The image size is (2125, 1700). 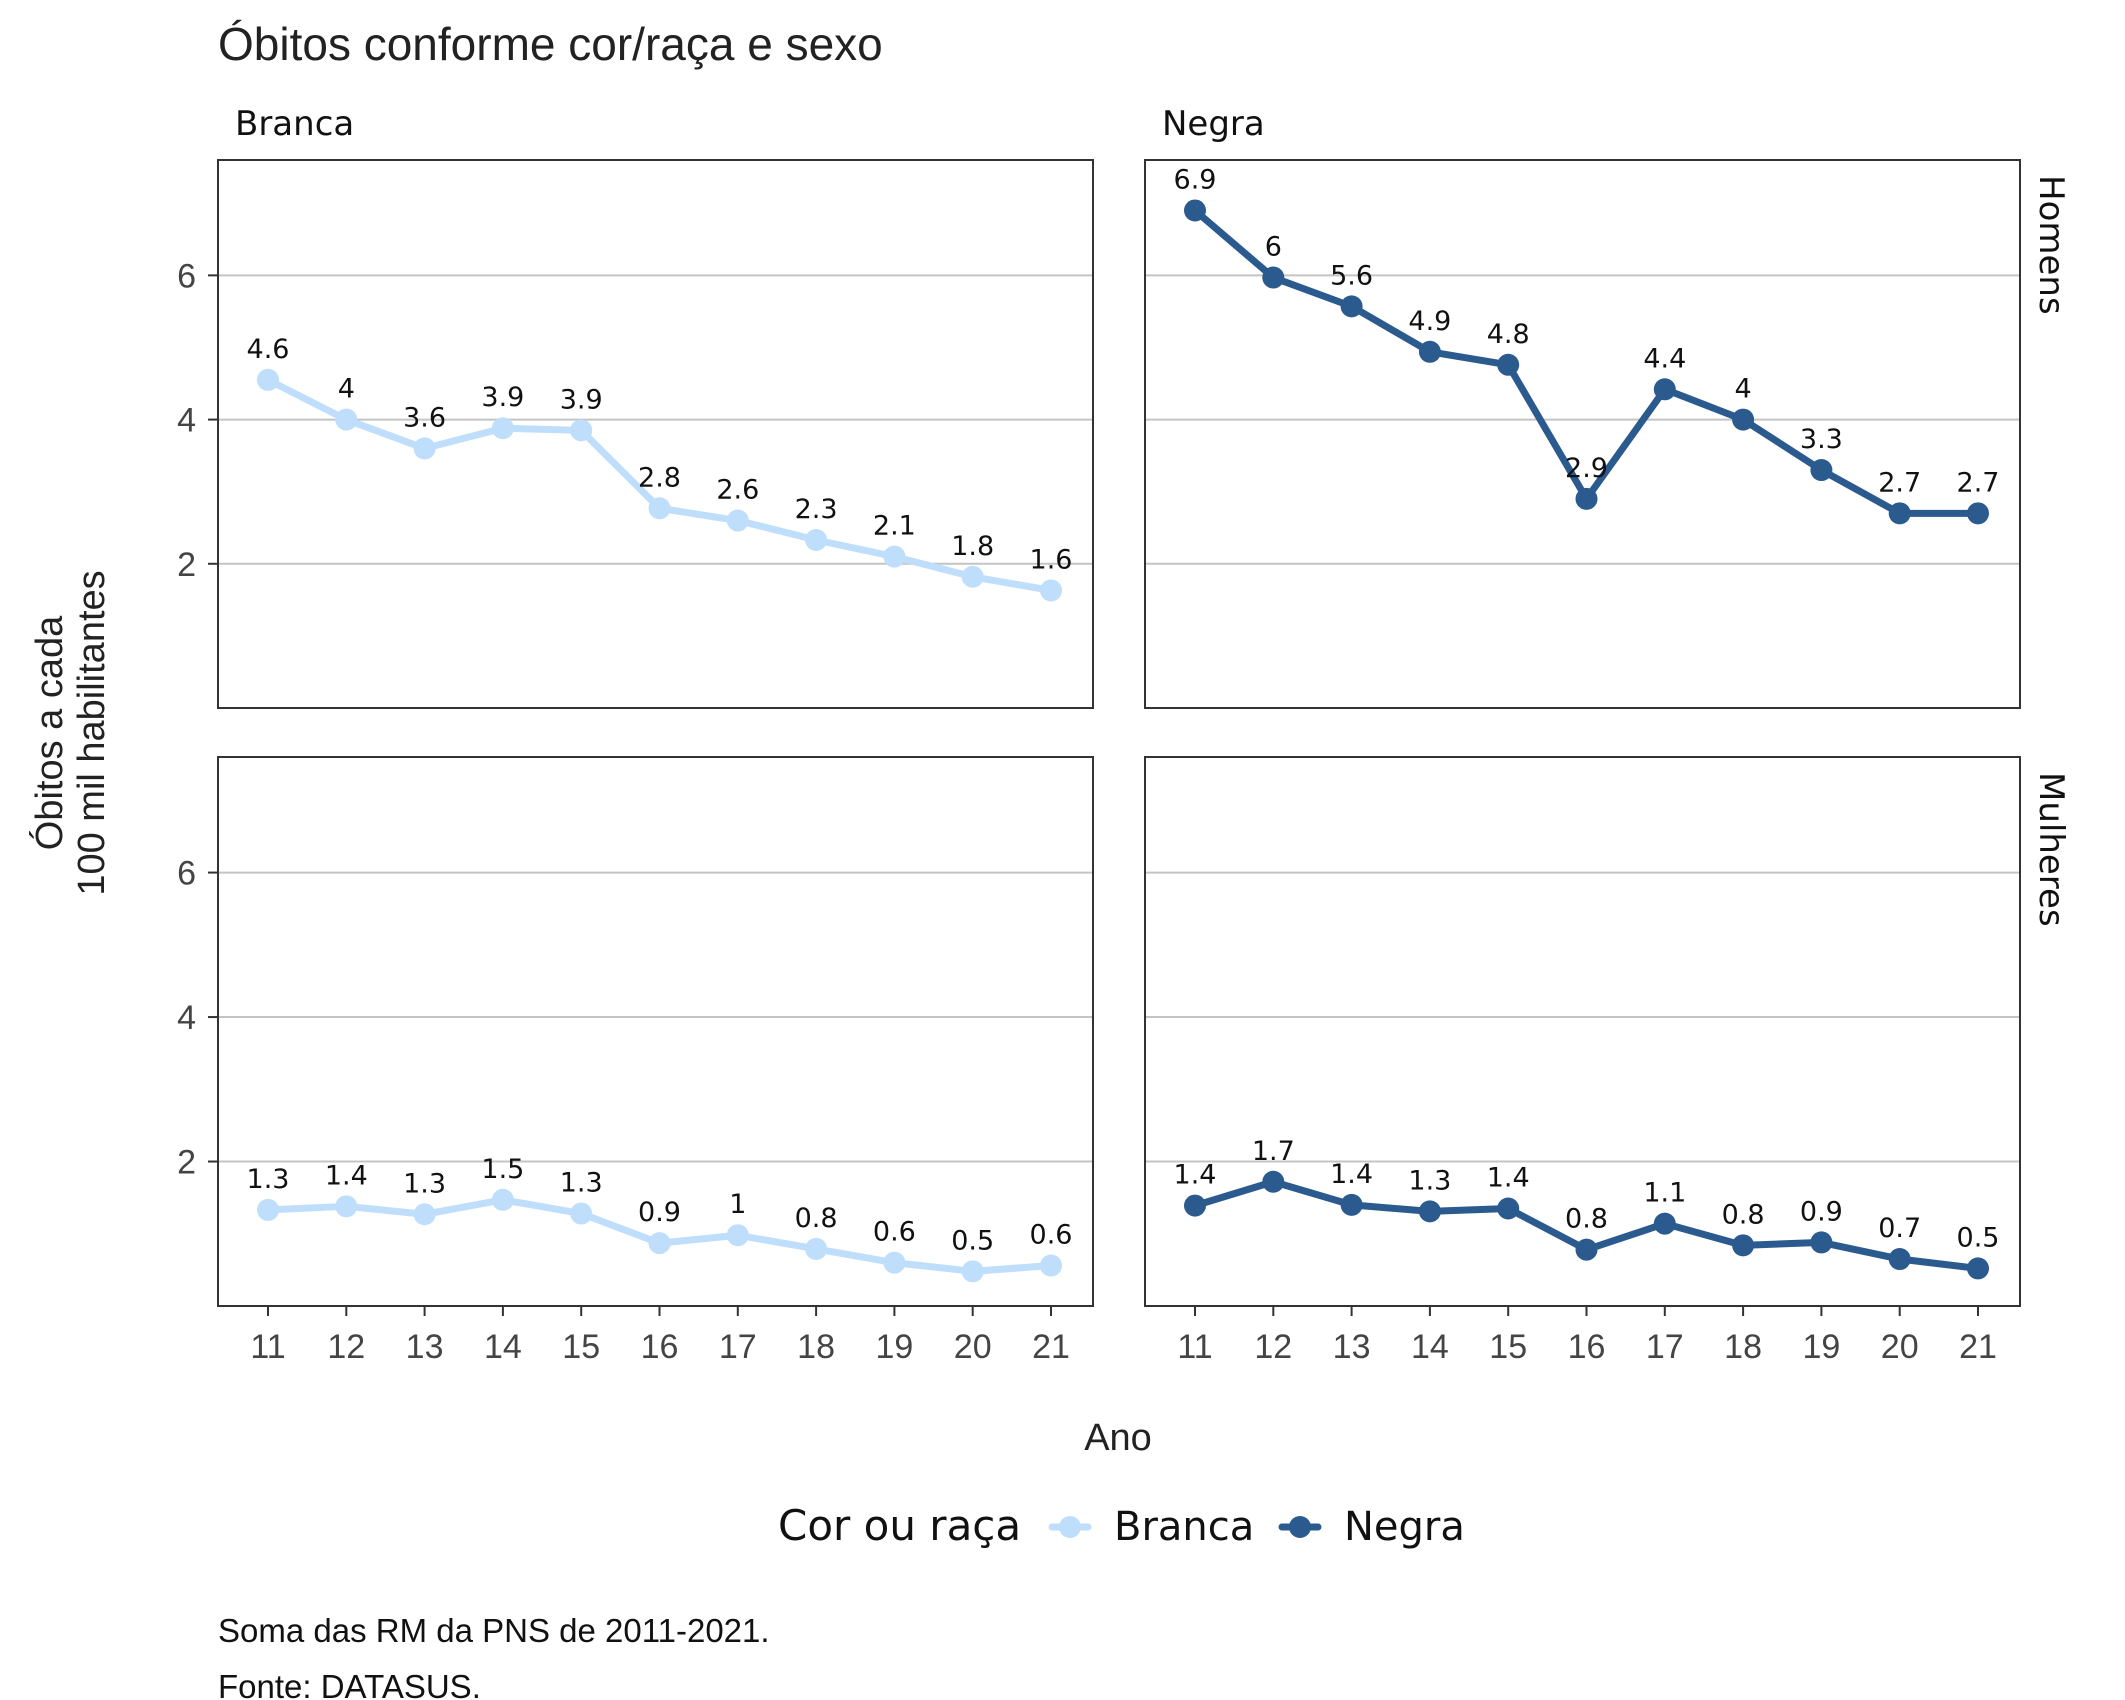 I want to click on data-label: 2.6, so click(x=737, y=490).